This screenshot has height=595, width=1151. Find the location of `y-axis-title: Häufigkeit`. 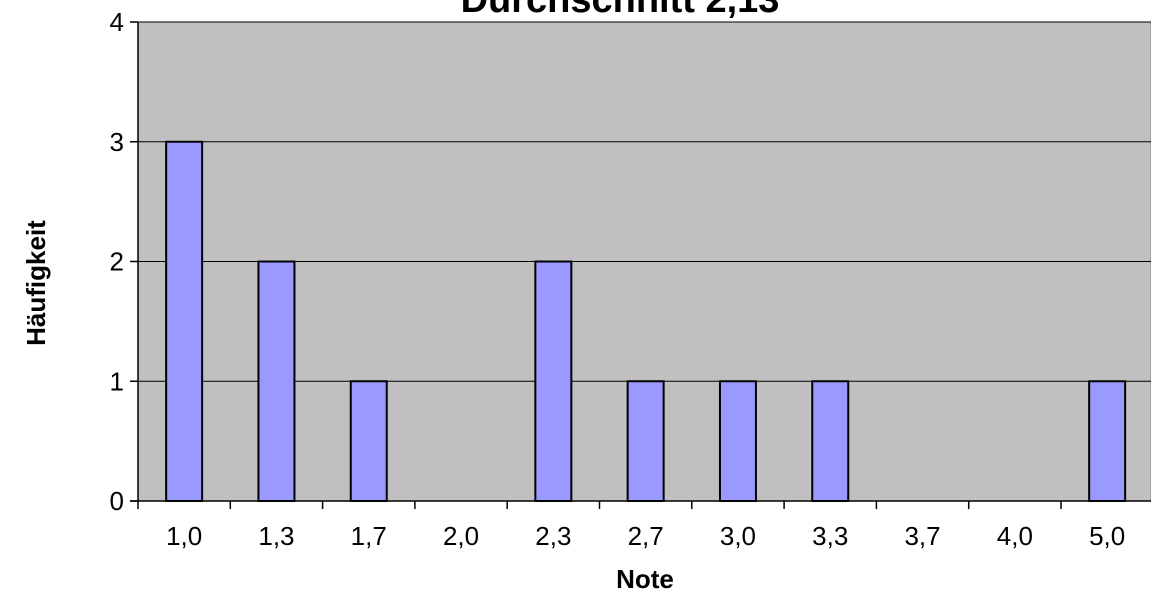

y-axis-title: Häufigkeit is located at coordinates (36, 283).